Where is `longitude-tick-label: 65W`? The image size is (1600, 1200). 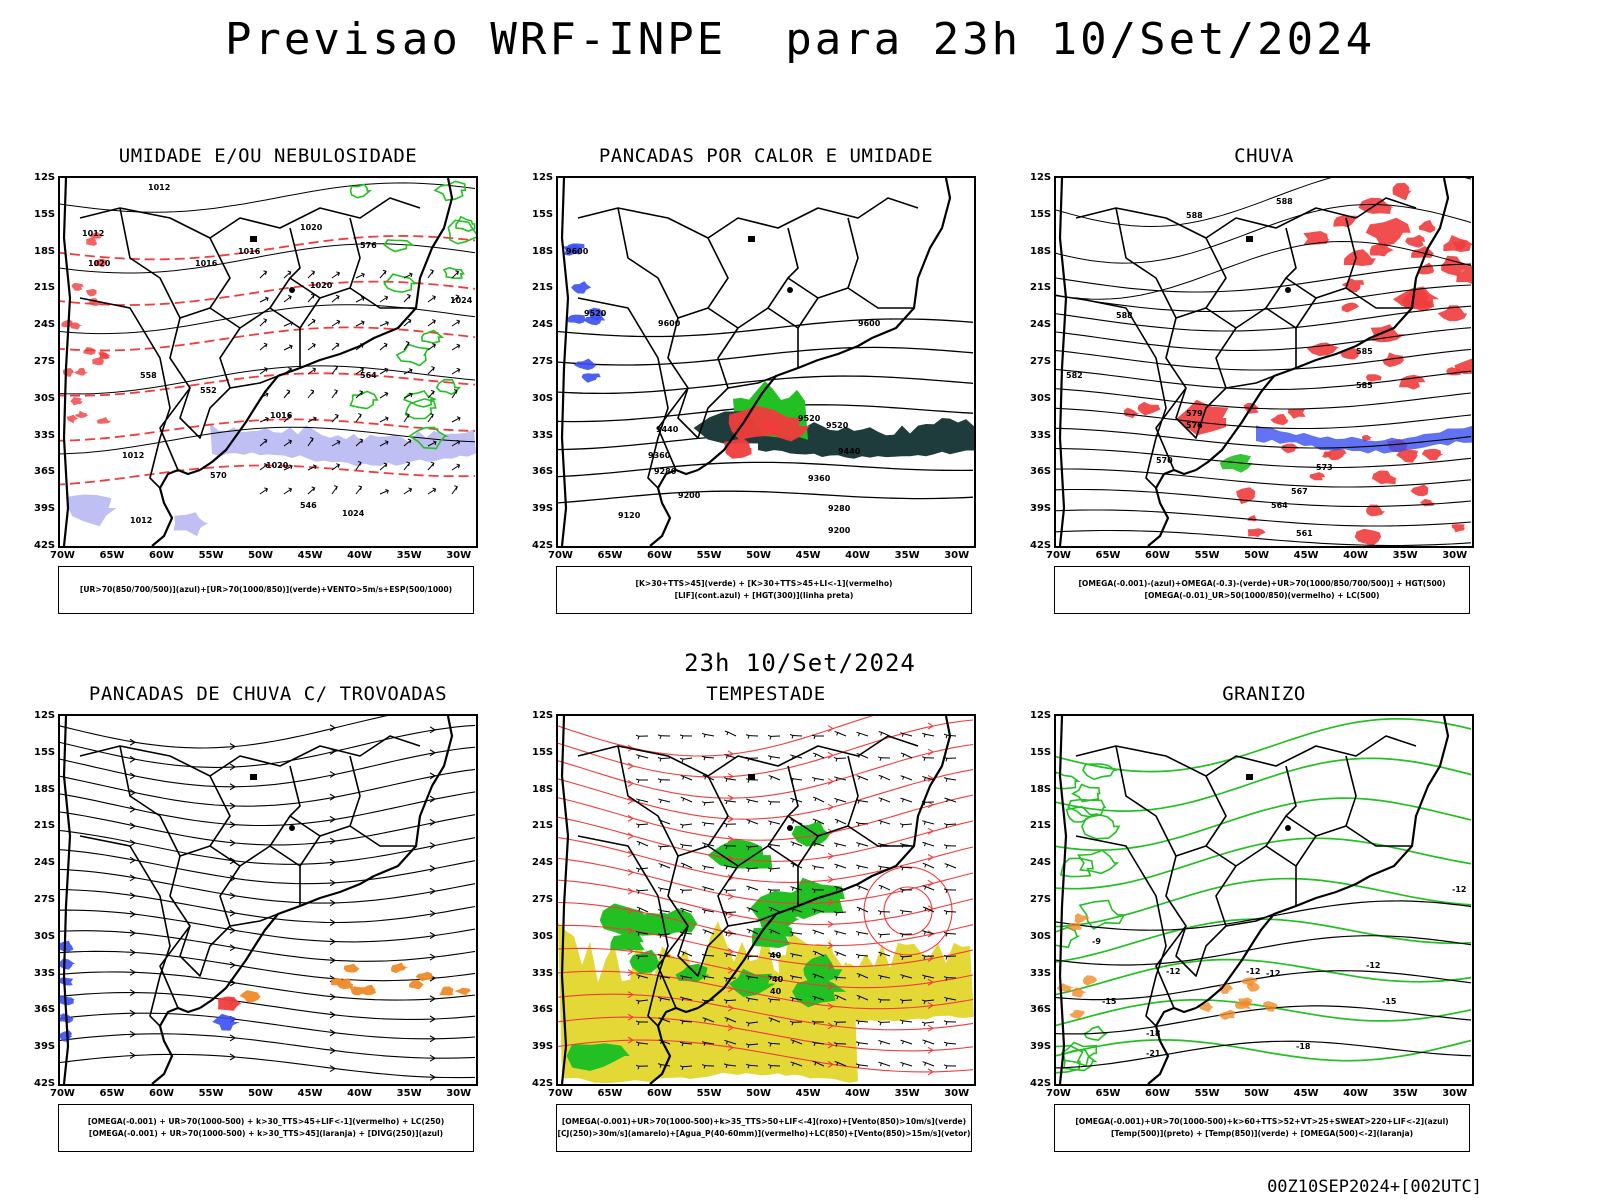
longitude-tick-label: 65W is located at coordinates (610, 555).